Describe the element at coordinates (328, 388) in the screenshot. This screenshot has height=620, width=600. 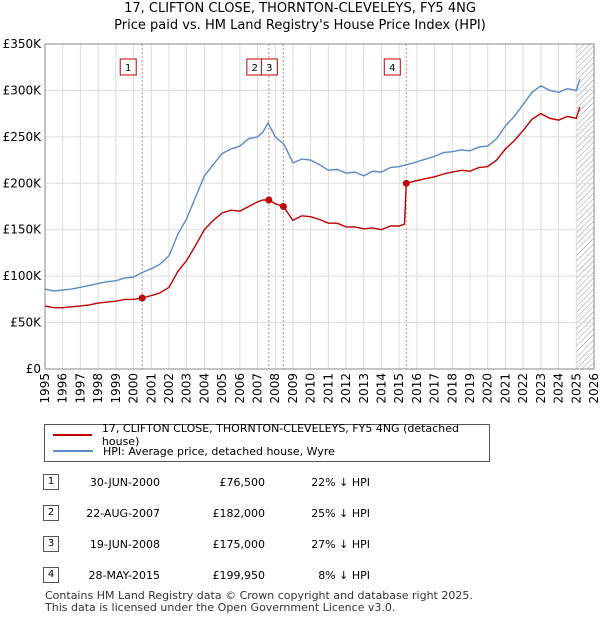
I see `x-tick-label: 2011` at that location.